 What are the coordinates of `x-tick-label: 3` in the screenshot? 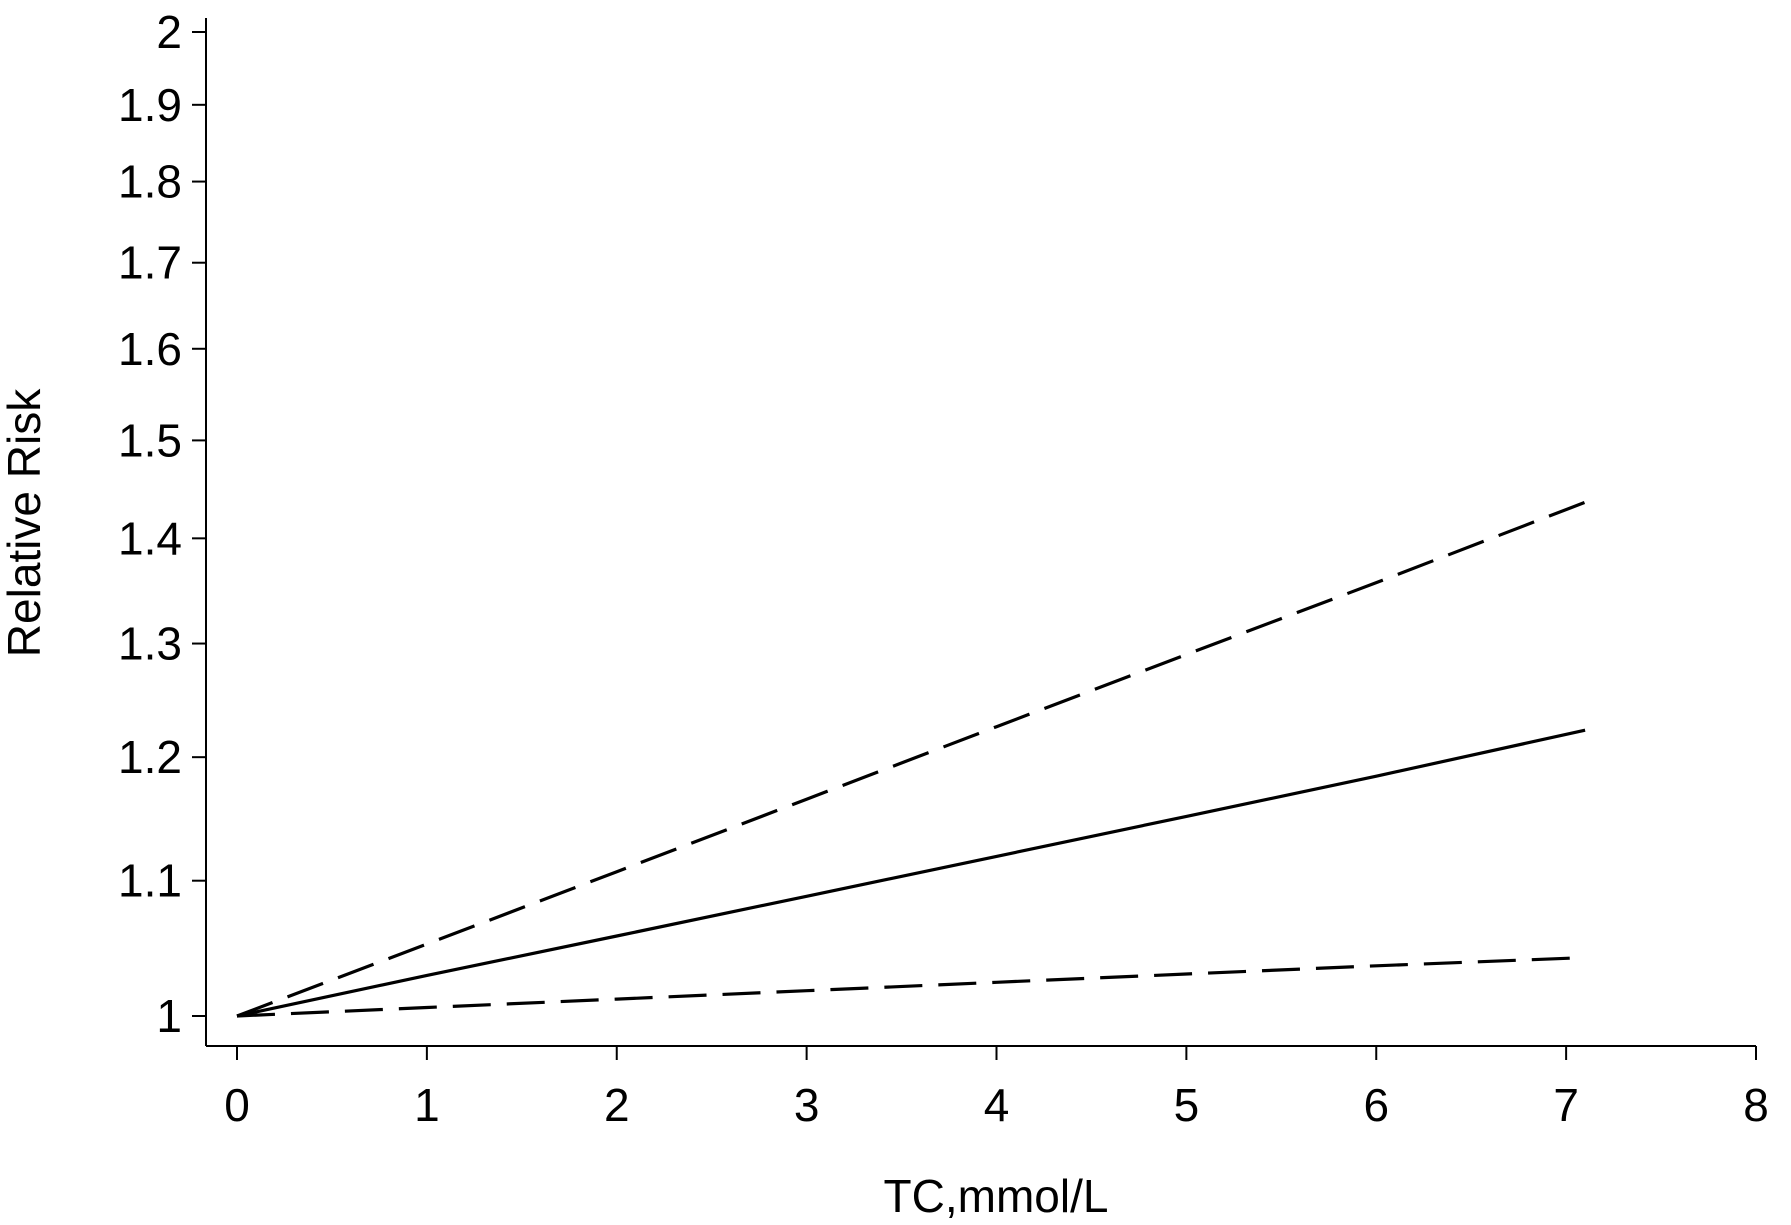 It's located at (807, 1105).